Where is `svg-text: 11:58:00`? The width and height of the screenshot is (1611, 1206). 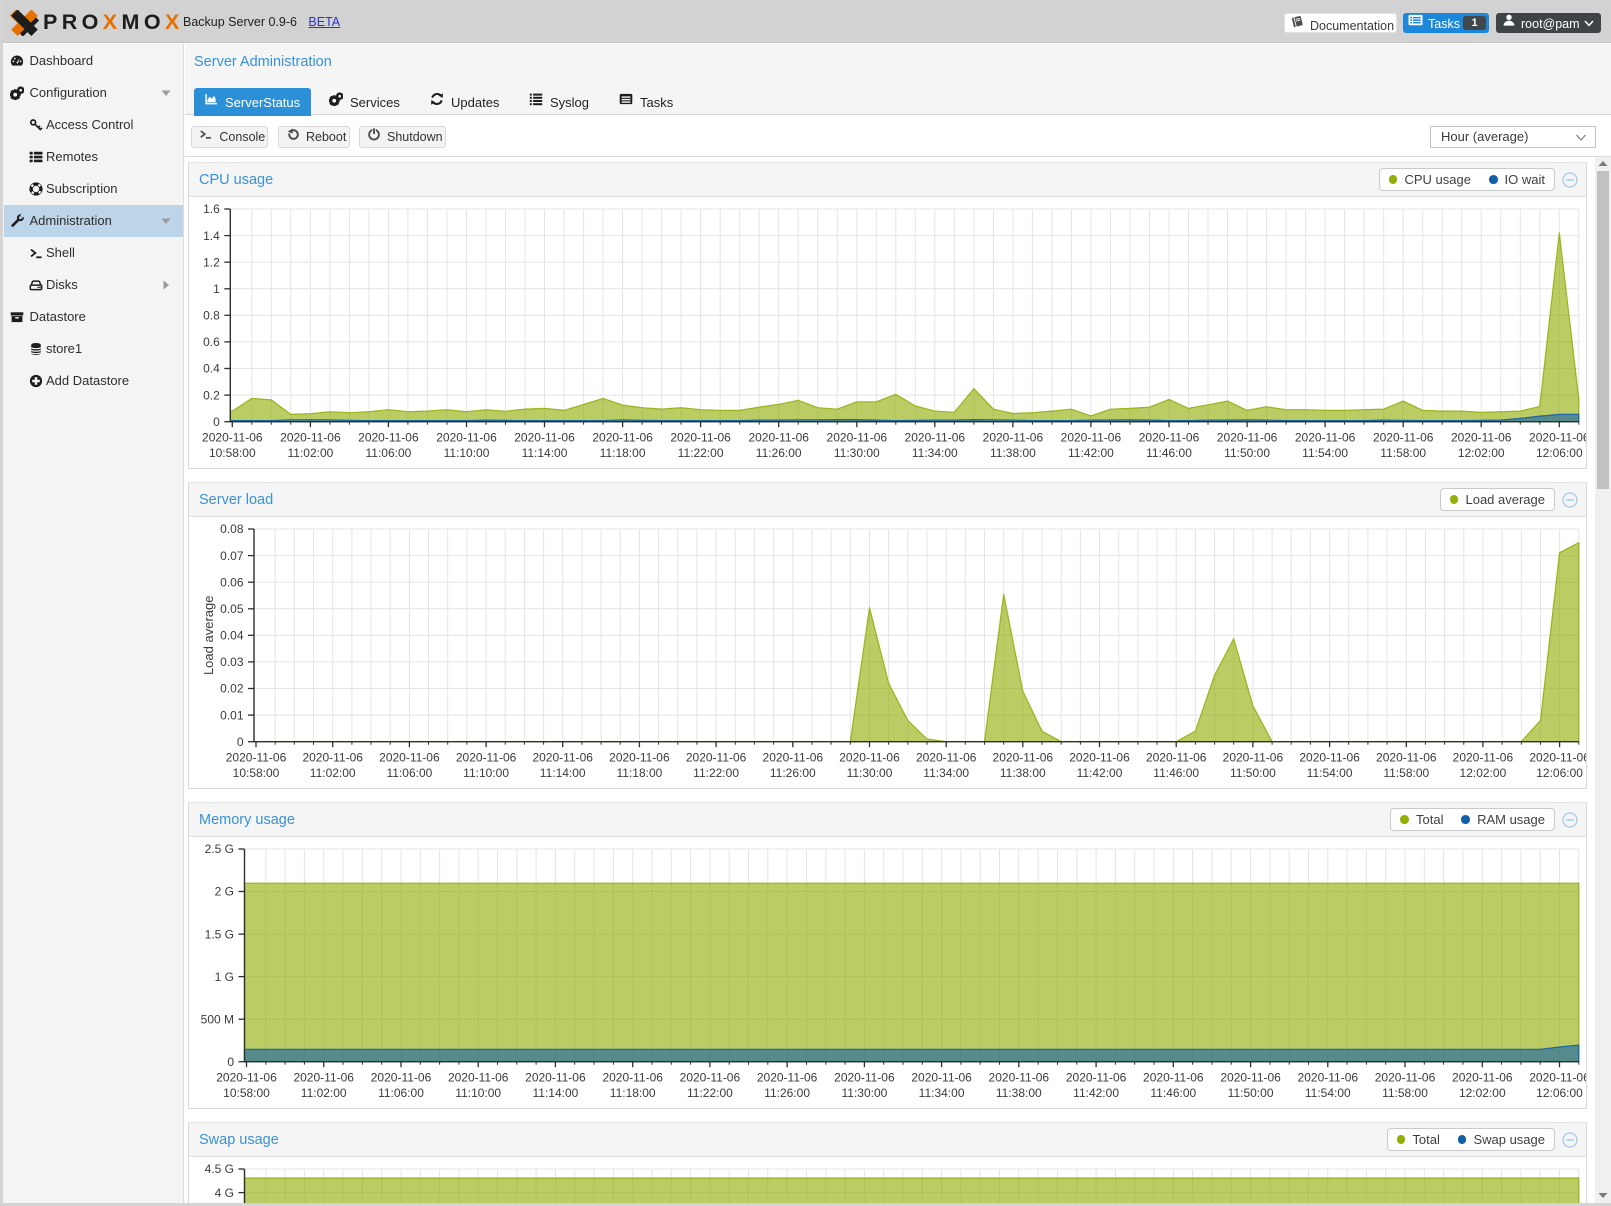
svg-text: 11:58:00 is located at coordinates (1405, 1093).